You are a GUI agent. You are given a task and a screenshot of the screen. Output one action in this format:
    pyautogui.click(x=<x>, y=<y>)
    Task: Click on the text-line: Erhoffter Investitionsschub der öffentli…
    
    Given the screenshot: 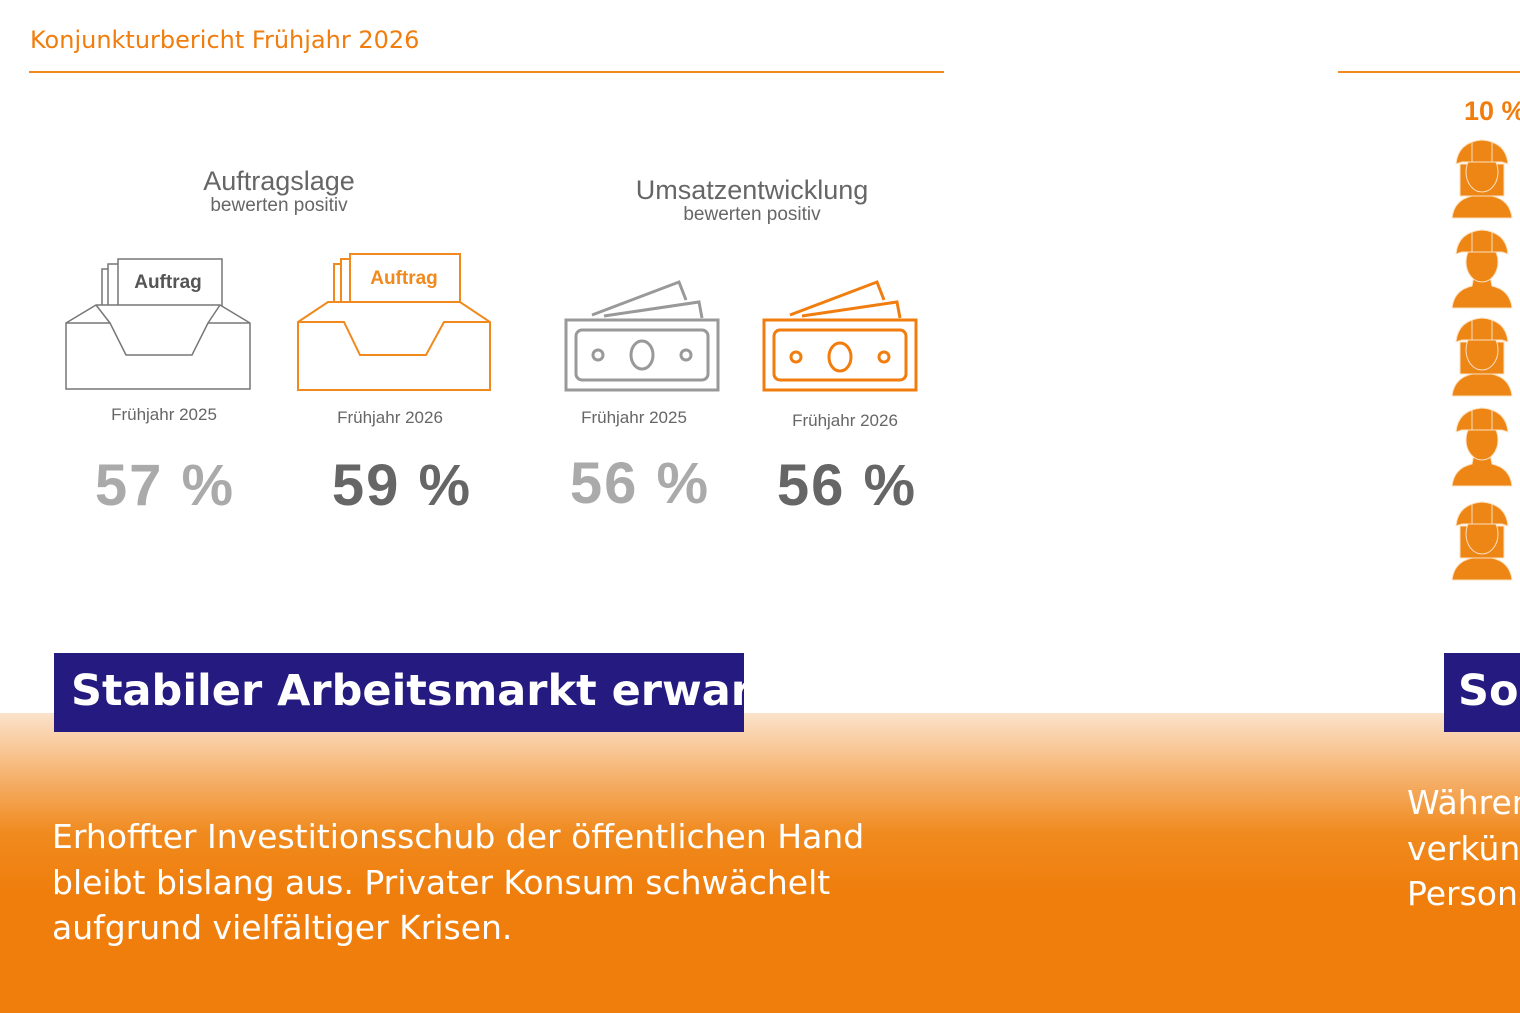 What is the action you would take?
    pyautogui.click(x=458, y=836)
    